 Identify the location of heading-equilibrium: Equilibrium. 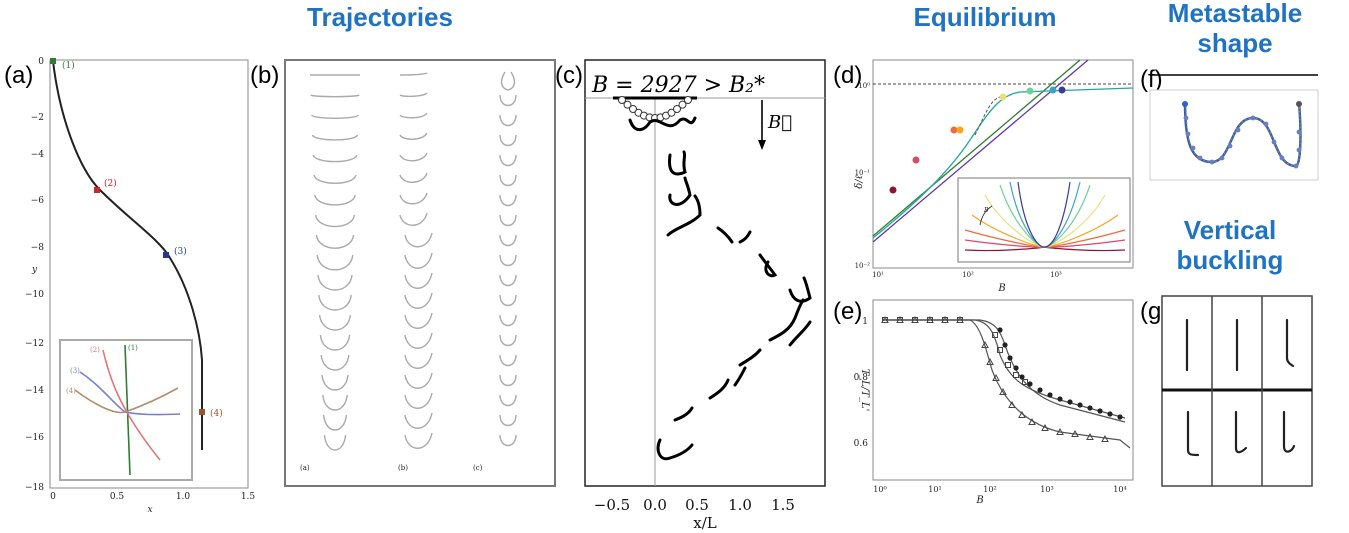
(985, 17).